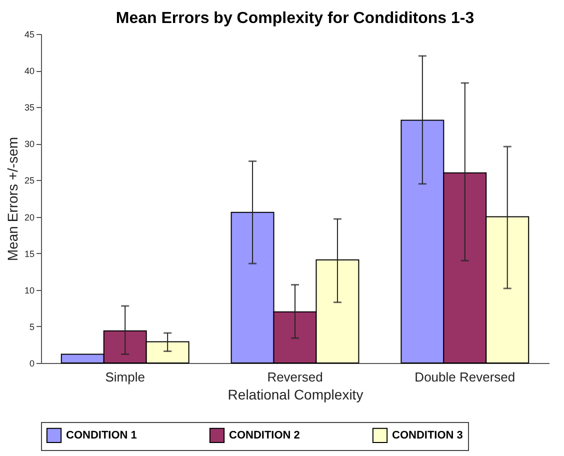  Describe the element at coordinates (295, 18) in the screenshot. I see `chart-title: Mean Errors by Complexity for Condiditons 1-3` at that location.